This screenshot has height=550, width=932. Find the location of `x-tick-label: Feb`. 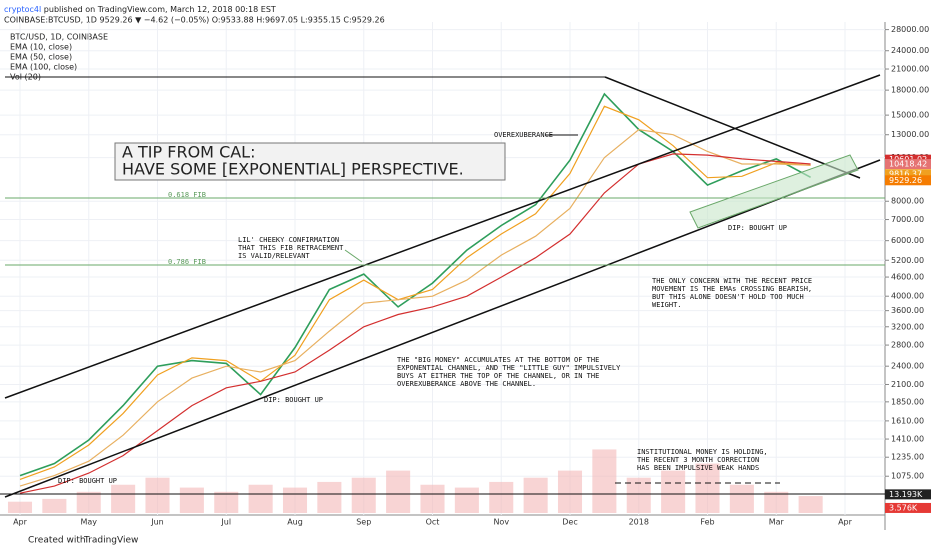

x-tick-label: Feb is located at coordinates (707, 522).